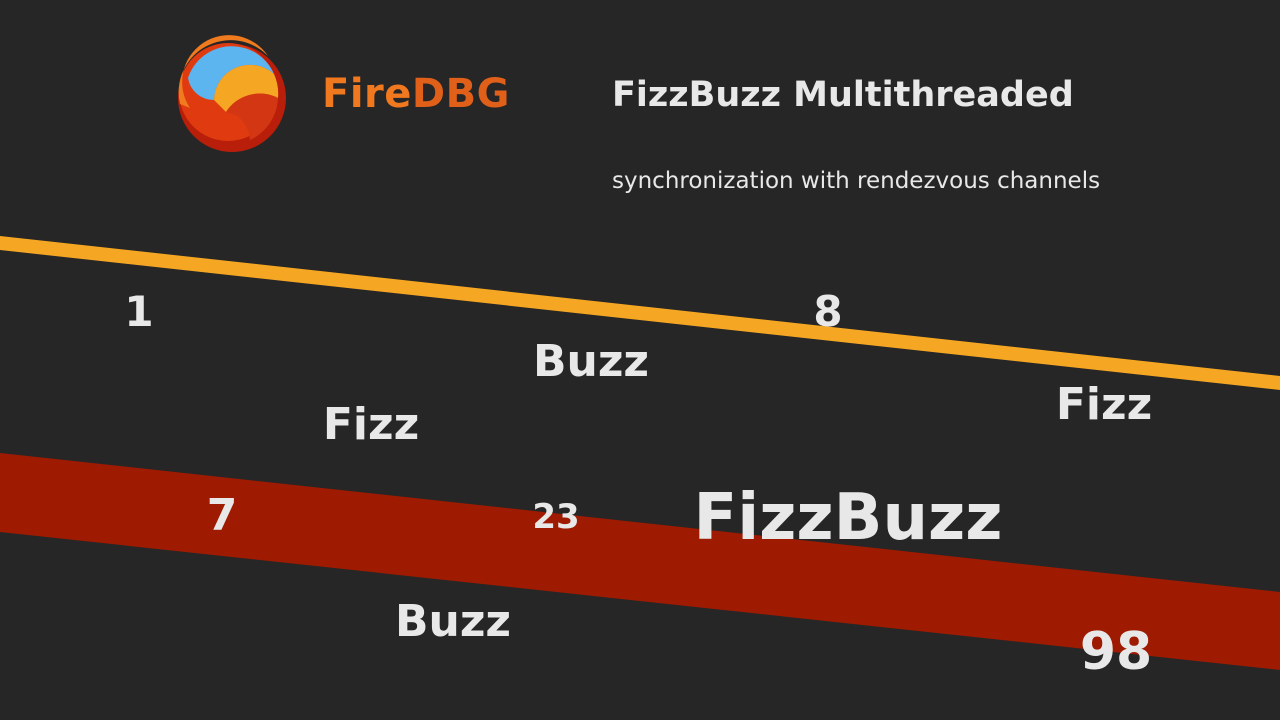 This screenshot has width=1280, height=720. I want to click on slide-subtitle: synchronization with rendezvous channels, so click(856, 181).